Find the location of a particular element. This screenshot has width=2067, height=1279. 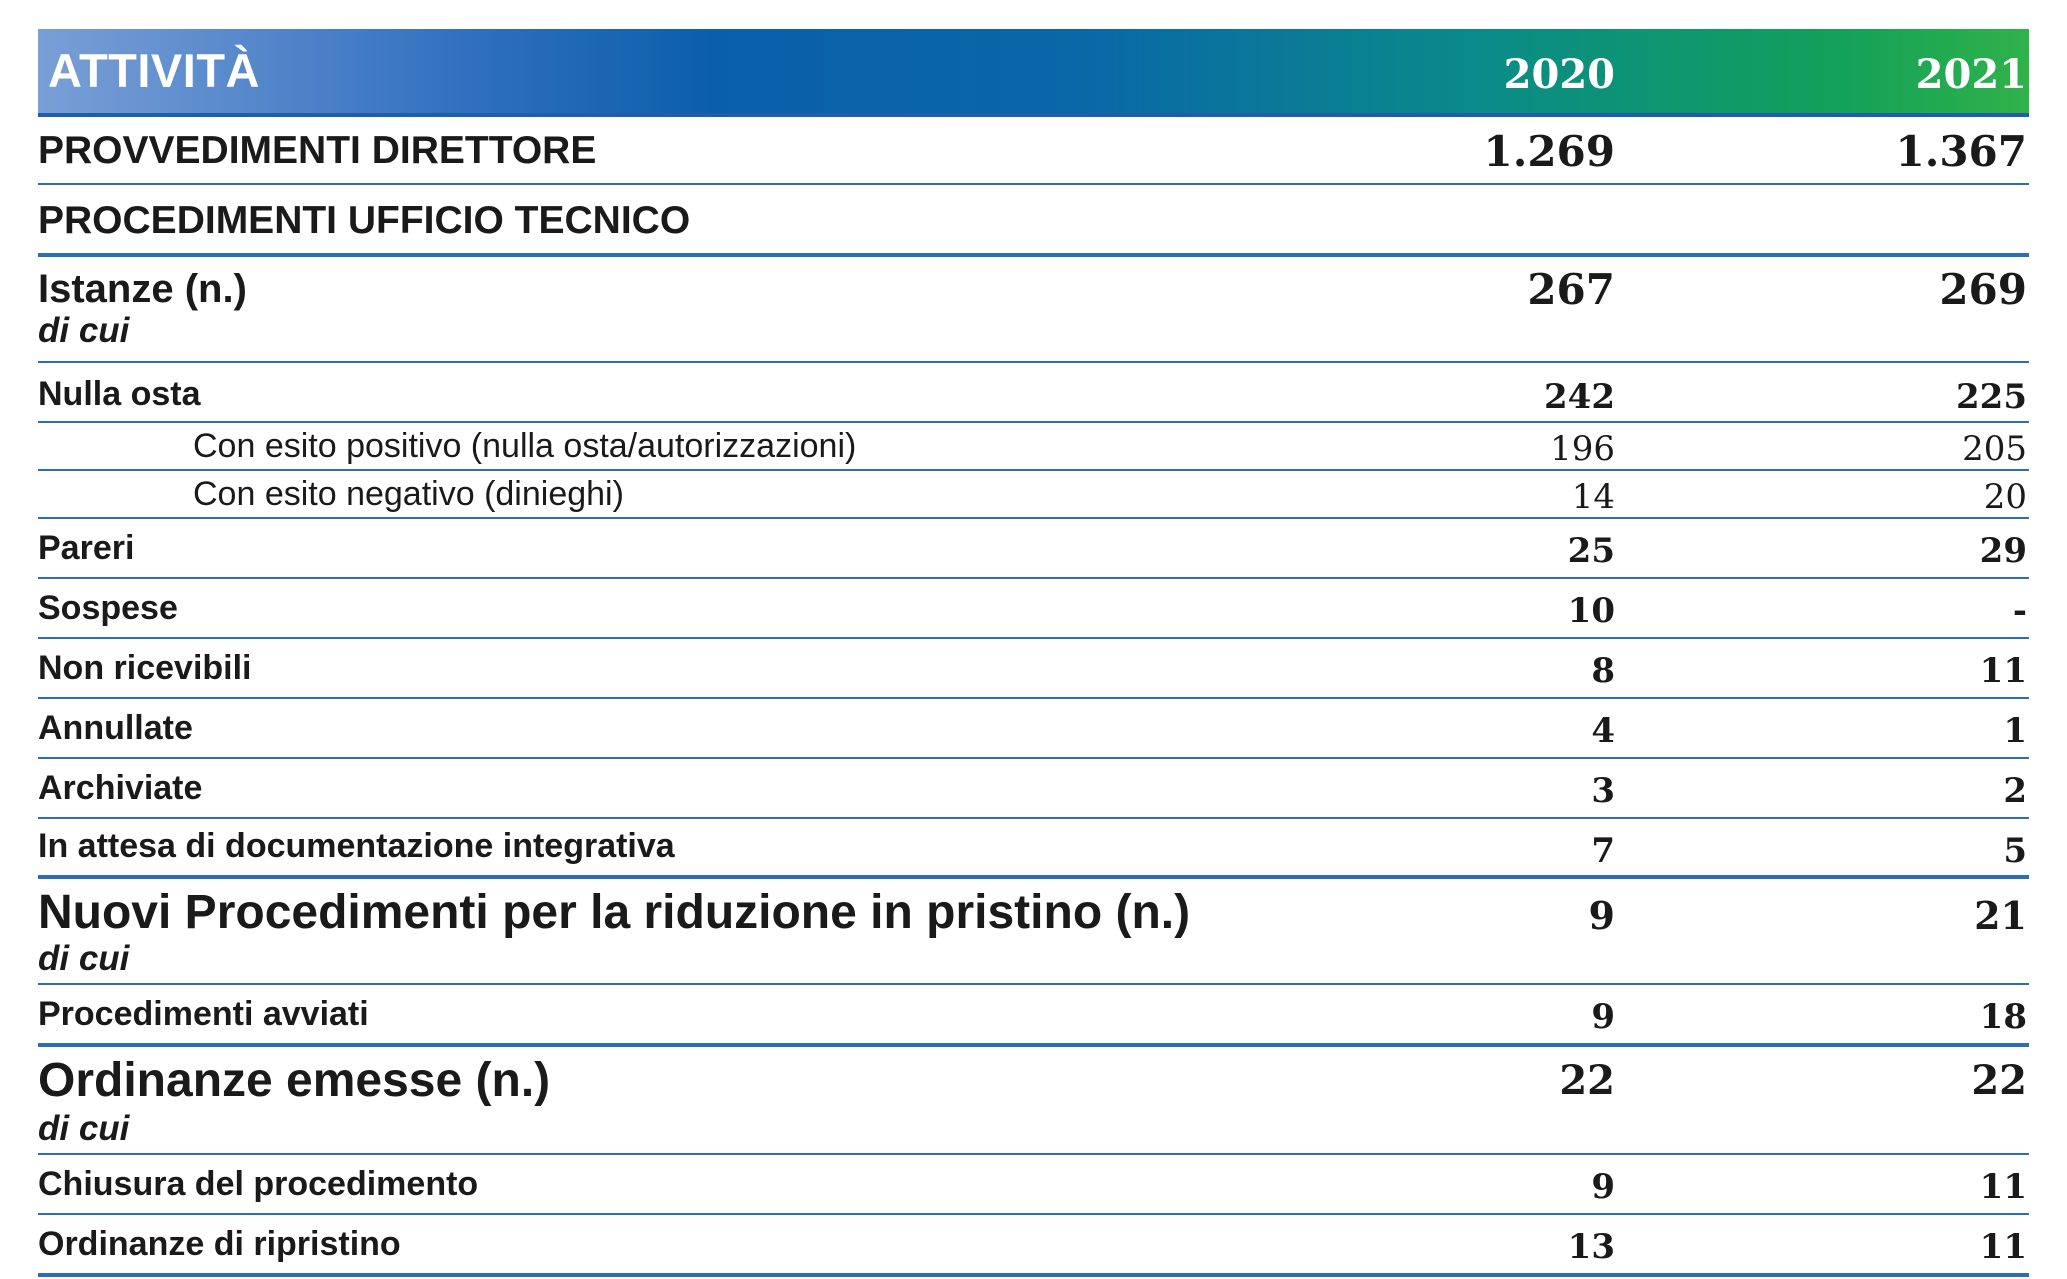

row-label: Nulla osta is located at coordinates (119, 394).